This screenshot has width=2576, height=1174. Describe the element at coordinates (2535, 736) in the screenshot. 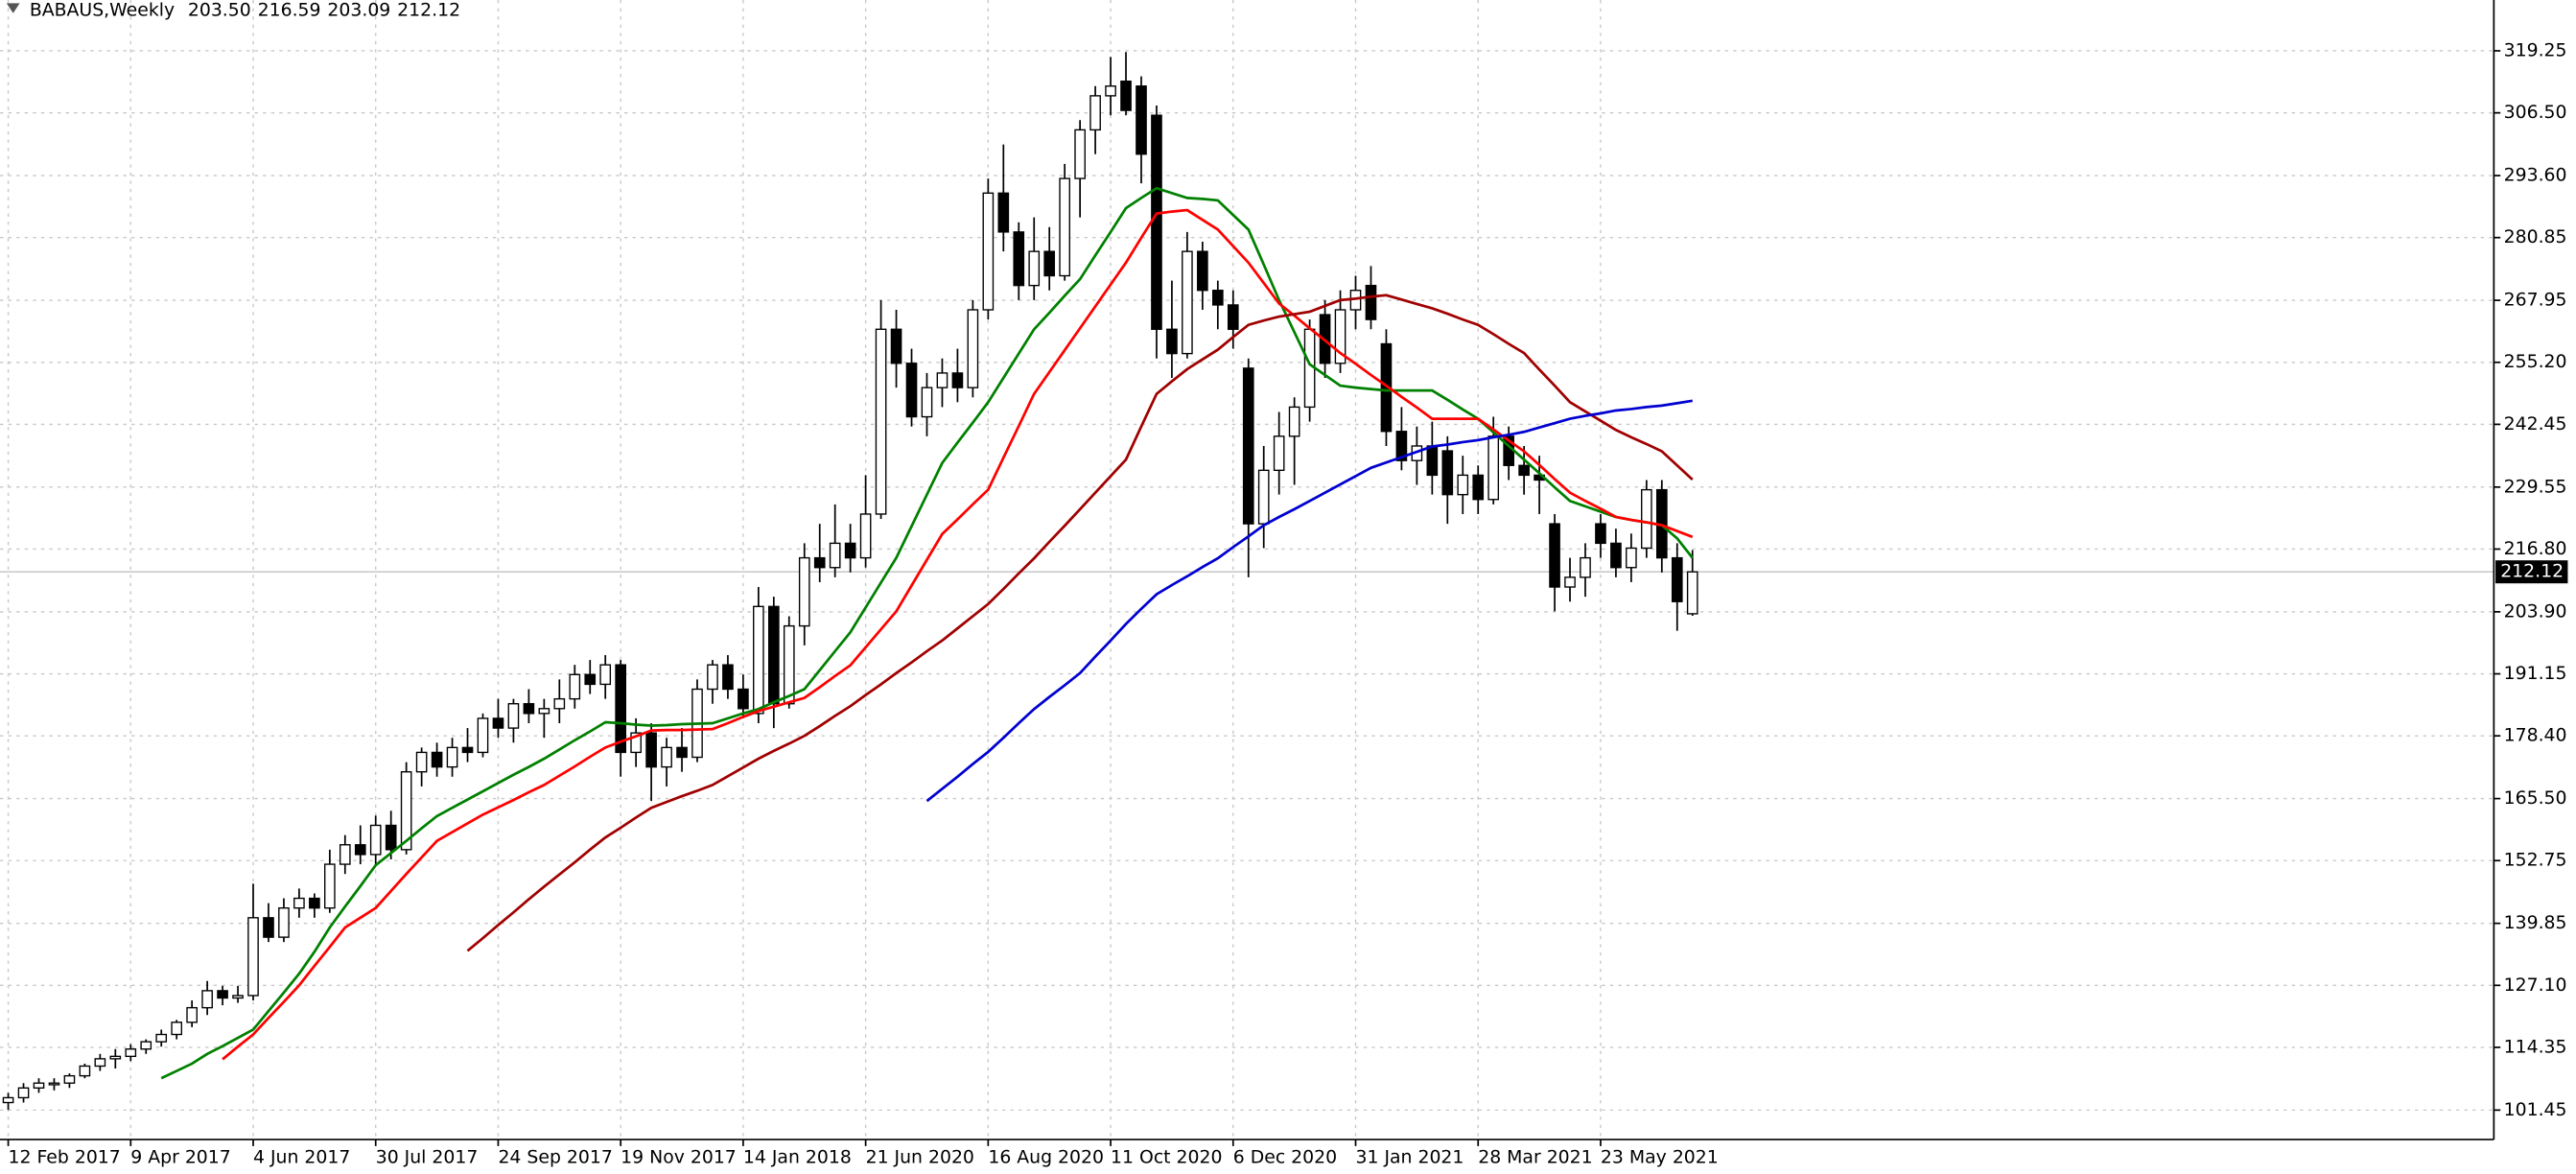

I see `y-tick-label: 178.40` at that location.